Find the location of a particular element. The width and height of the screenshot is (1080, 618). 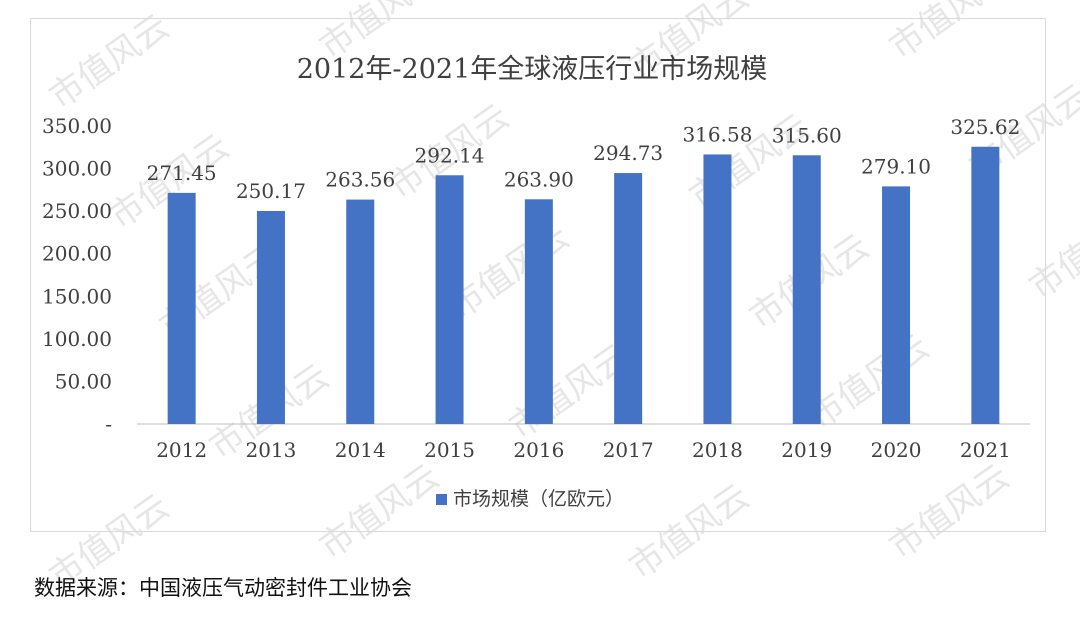

x-tick-label: 2013 is located at coordinates (270, 450).